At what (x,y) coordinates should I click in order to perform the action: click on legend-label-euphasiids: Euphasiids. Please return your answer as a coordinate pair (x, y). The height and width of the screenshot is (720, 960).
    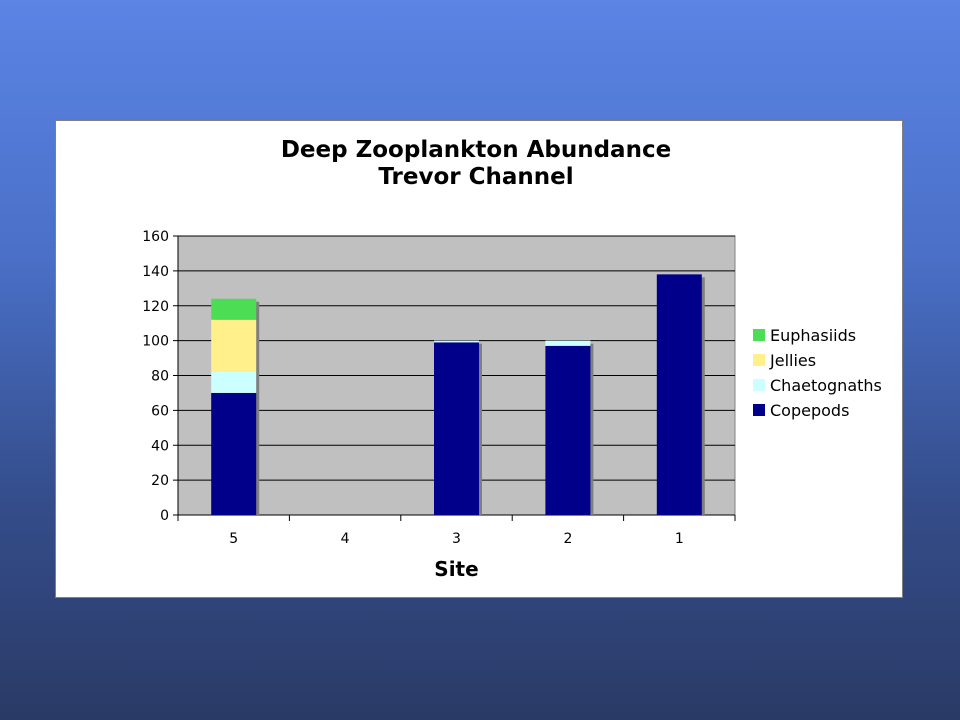
    Looking at the image, I should click on (813, 335).